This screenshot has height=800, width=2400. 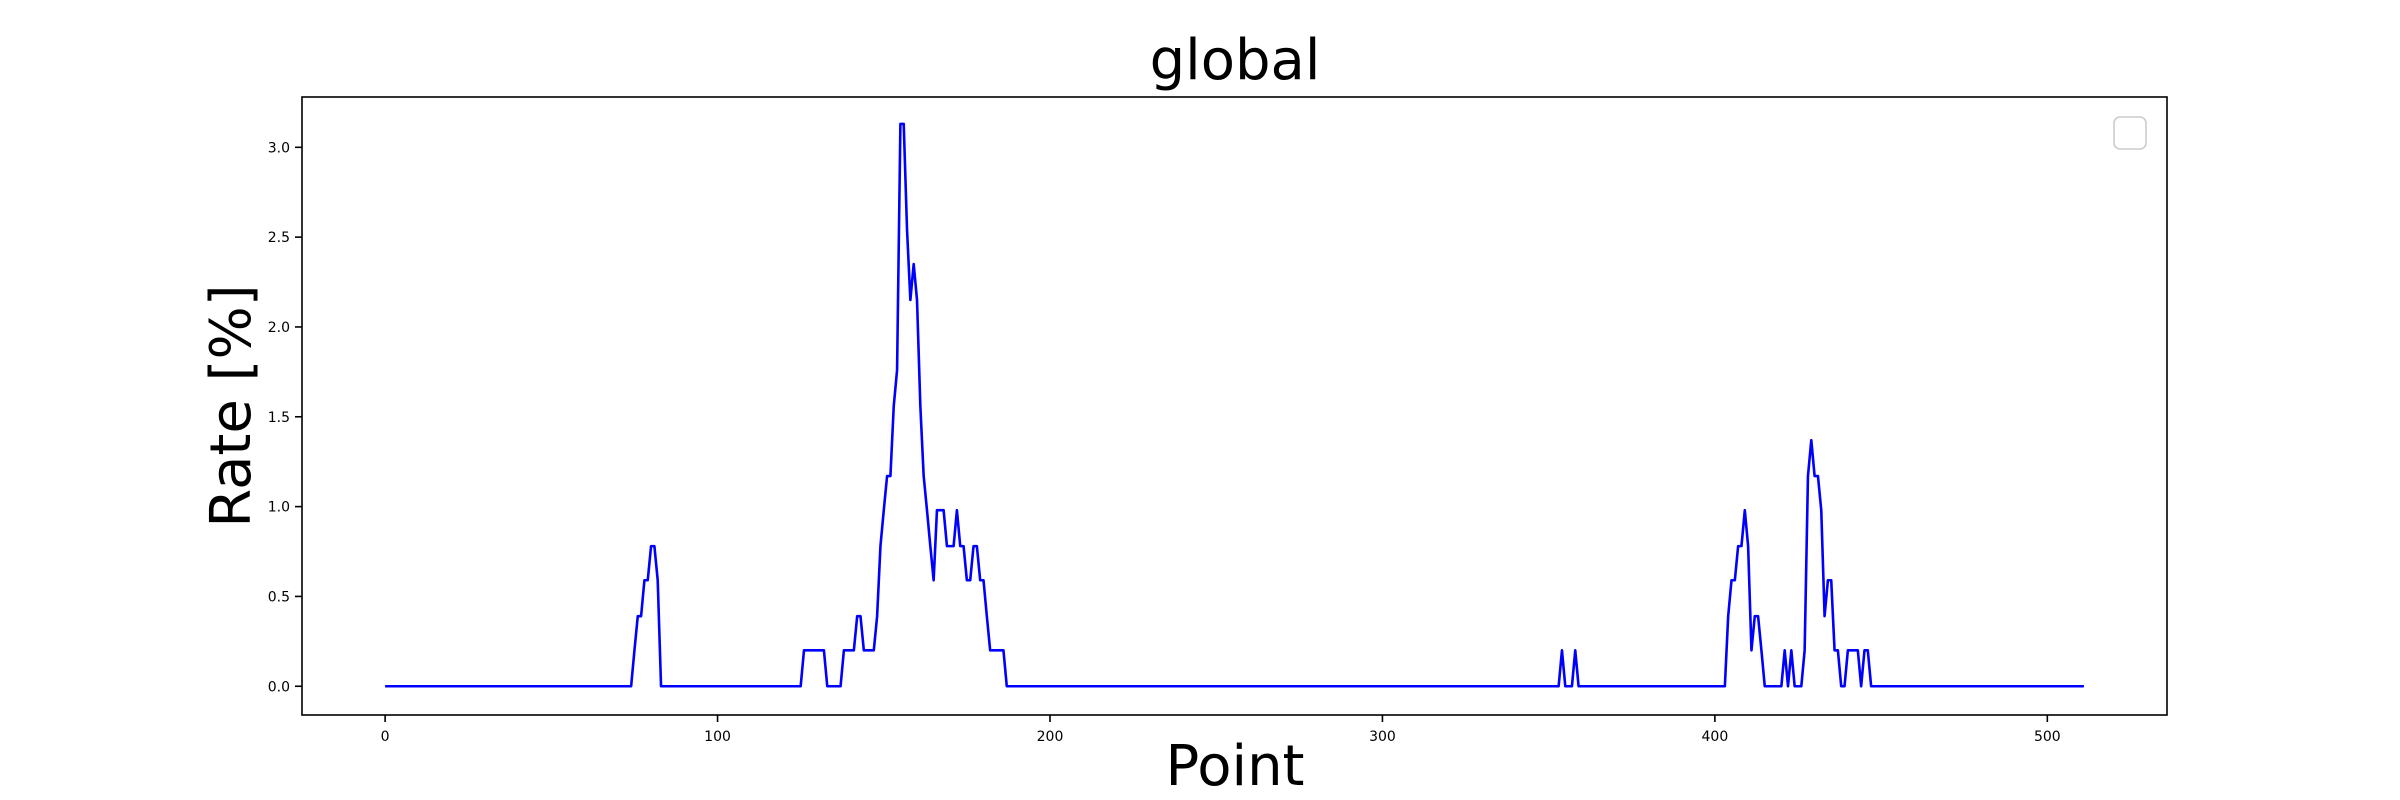 I want to click on y-tick-label: 1.5, so click(x=279, y=418).